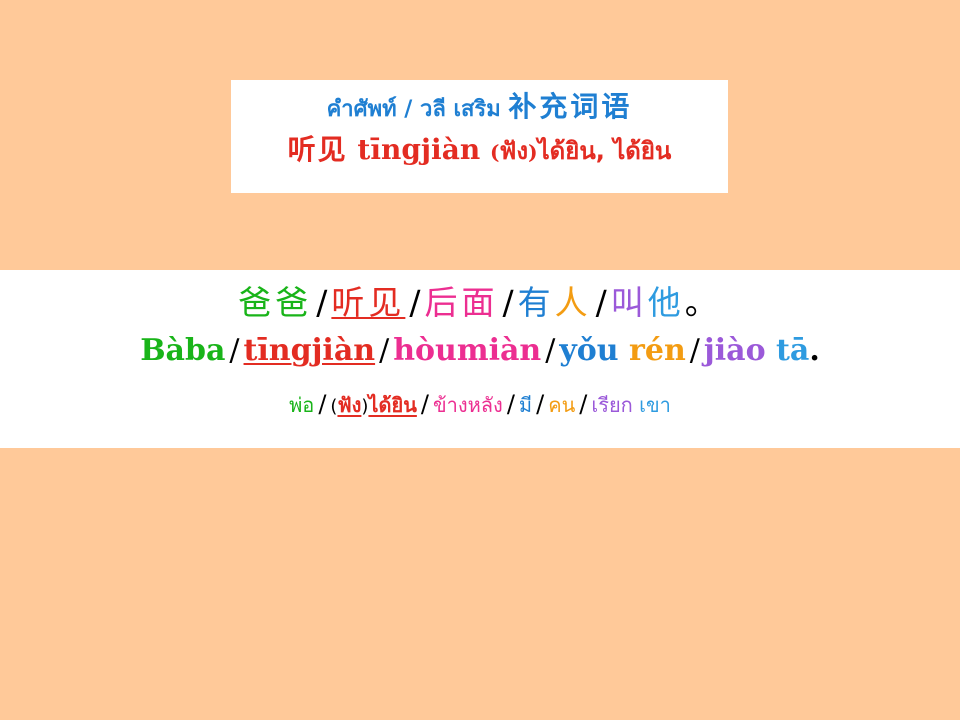 This screenshot has width=960, height=720. Describe the element at coordinates (533, 152) in the screenshot. I see `vocab-paren-close: )` at that location.